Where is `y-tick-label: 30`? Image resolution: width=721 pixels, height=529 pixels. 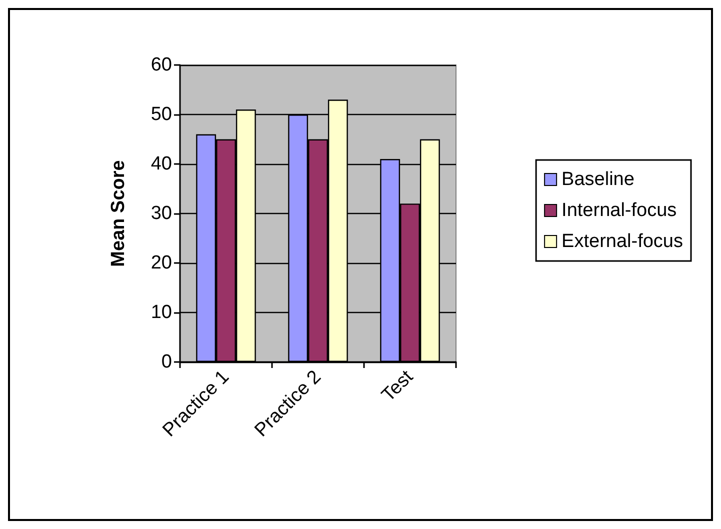 y-tick-label: 30 is located at coordinates (161, 213).